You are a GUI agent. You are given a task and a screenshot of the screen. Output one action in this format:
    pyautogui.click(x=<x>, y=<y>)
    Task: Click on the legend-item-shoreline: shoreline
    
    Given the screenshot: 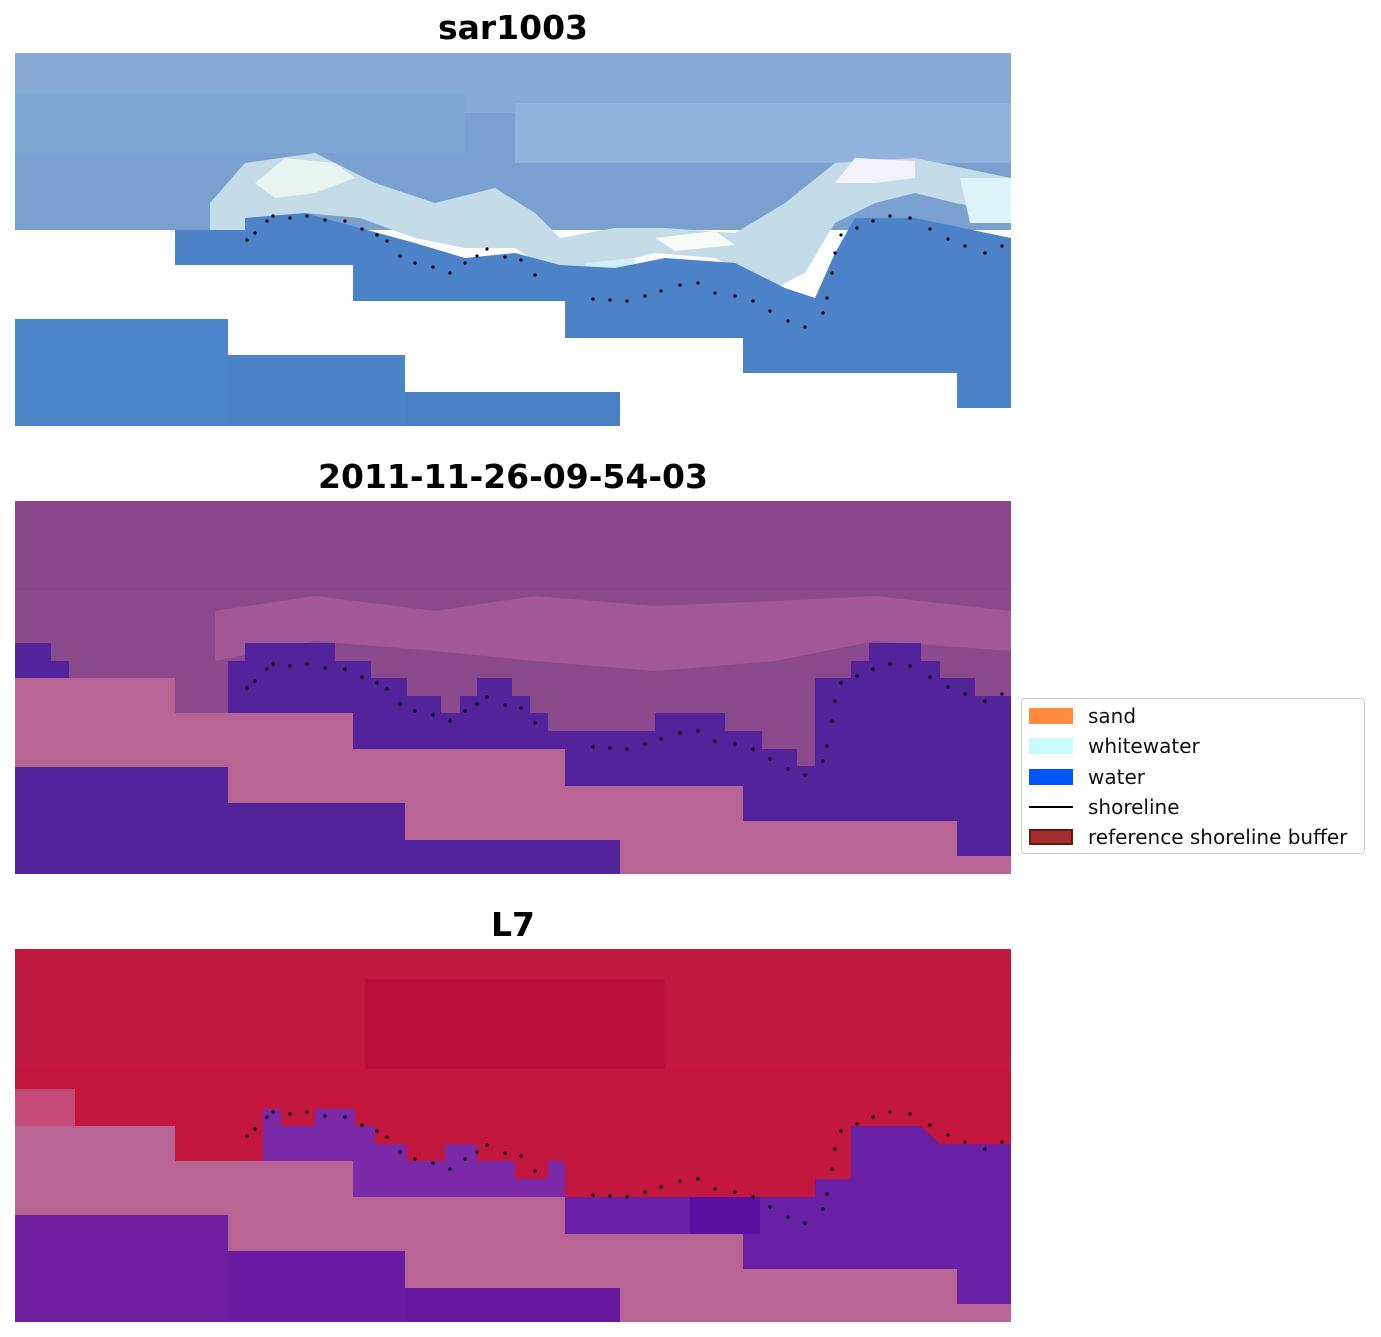 What is the action you would take?
    pyautogui.click(x=1104, y=807)
    